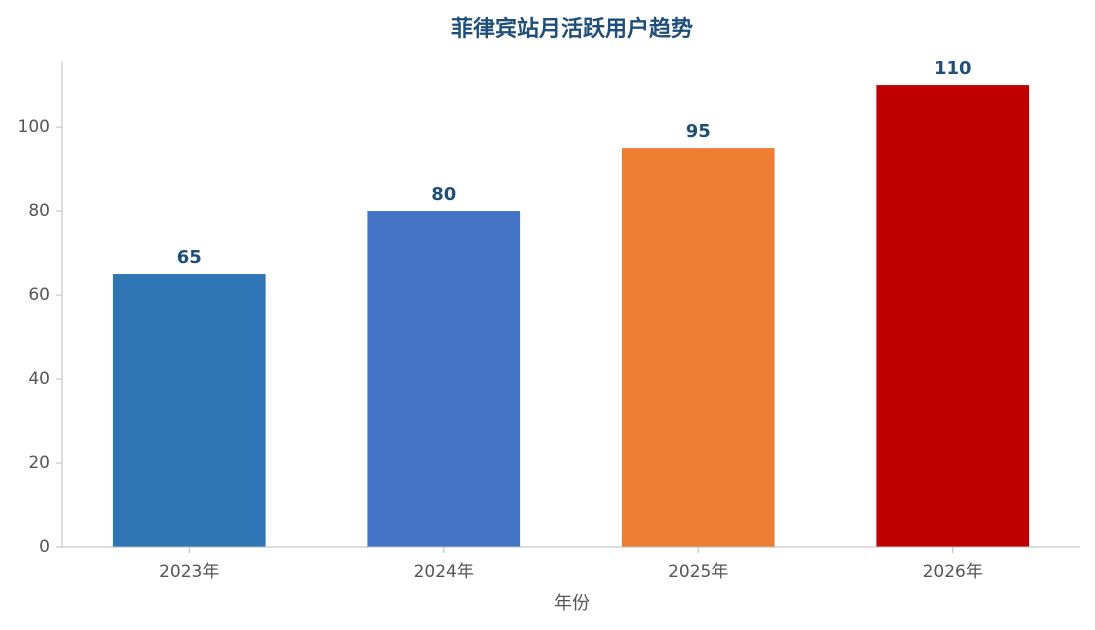  Describe the element at coordinates (39, 379) in the screenshot. I see `y-tick-label: 40` at that location.